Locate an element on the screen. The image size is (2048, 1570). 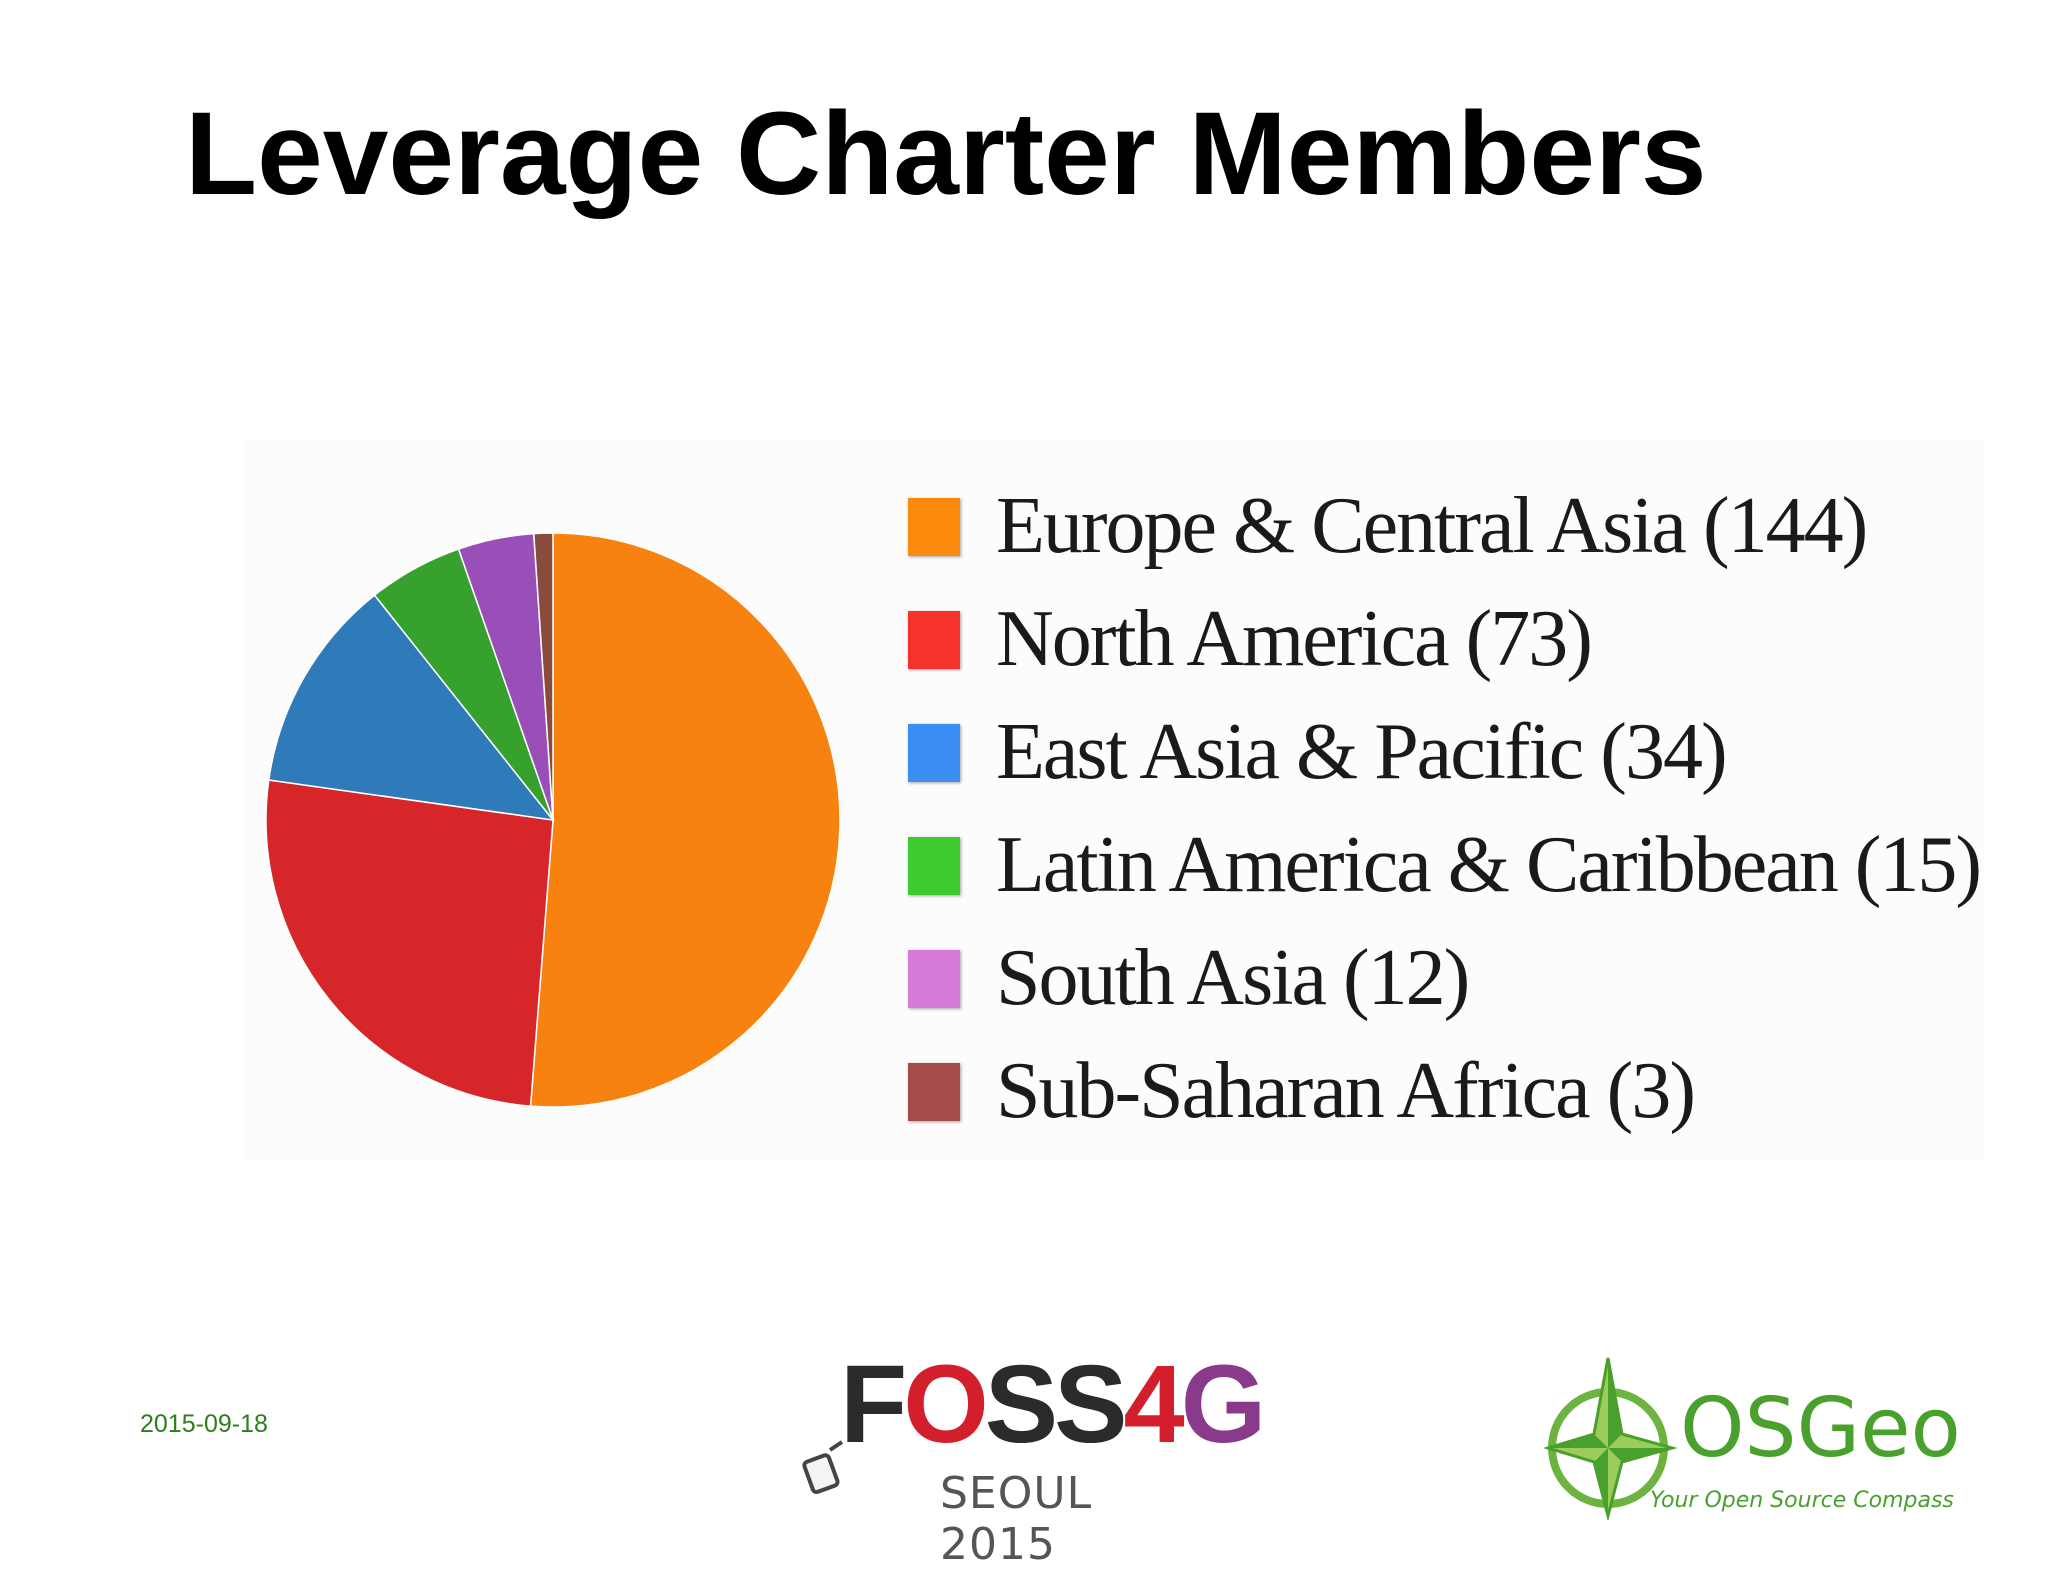
pie-chart is located at coordinates (553, 820).